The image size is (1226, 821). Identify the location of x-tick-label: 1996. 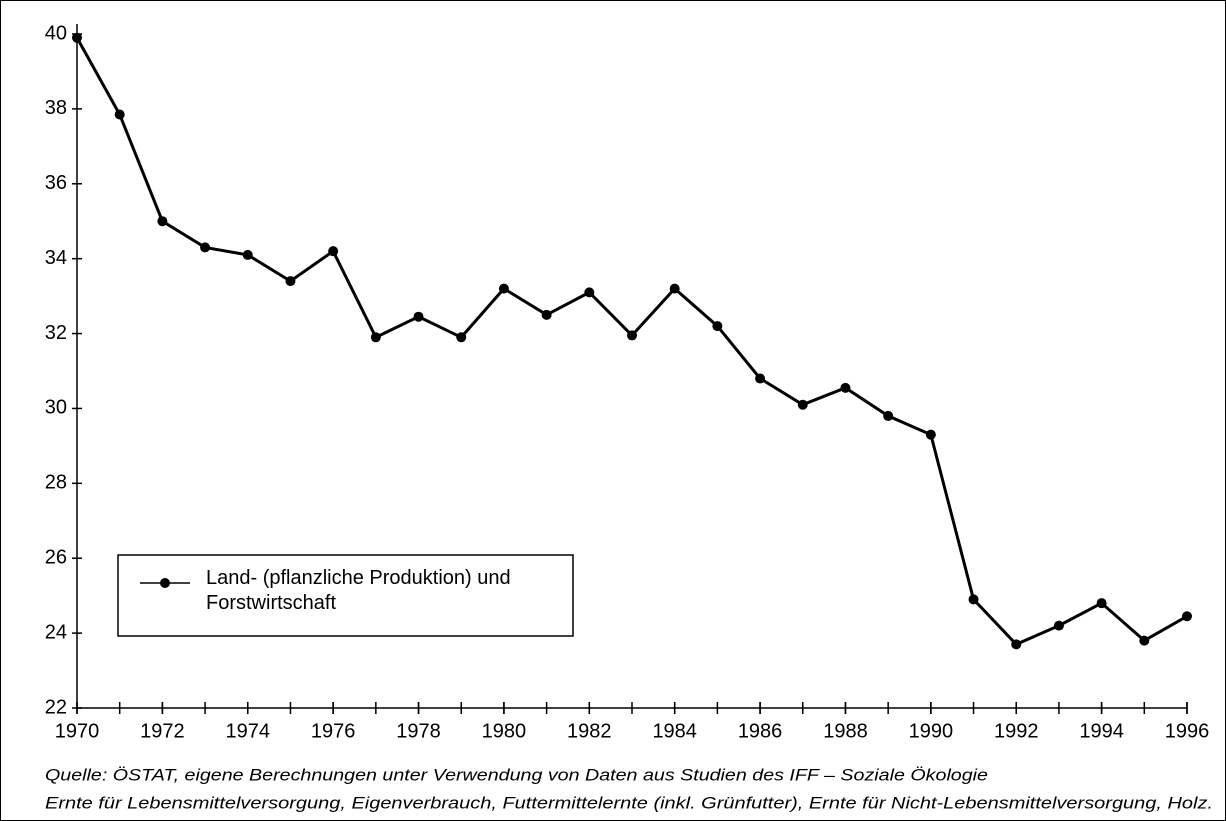
(1187, 731).